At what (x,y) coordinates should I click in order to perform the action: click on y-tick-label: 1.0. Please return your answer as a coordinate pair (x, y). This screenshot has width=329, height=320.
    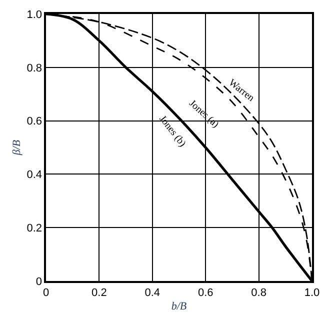
    Looking at the image, I should click on (34, 14).